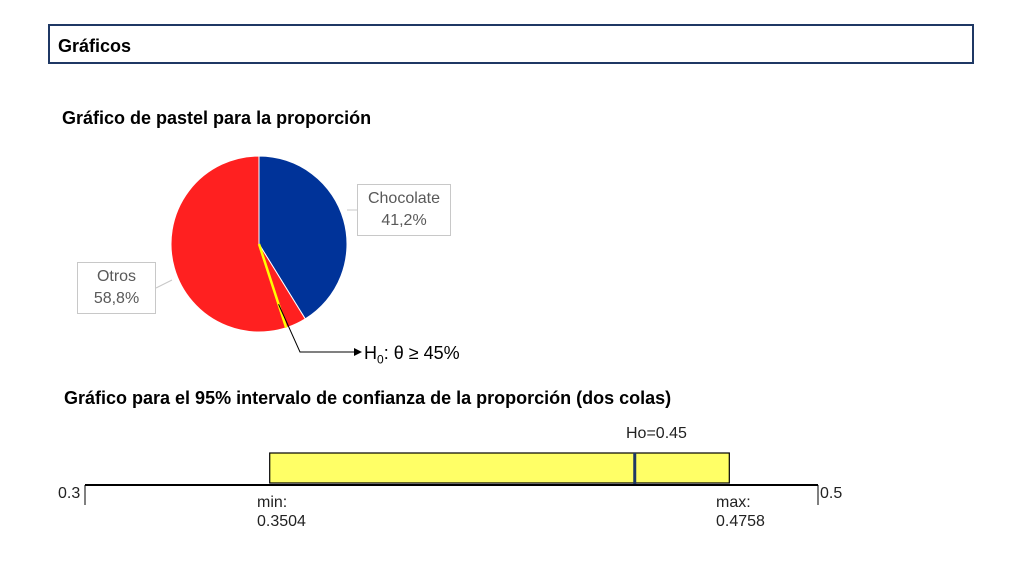 This screenshot has height=576, width=1024. What do you see at coordinates (281, 512) in the screenshot?
I see `interval-min-label: min: 0.3504` at bounding box center [281, 512].